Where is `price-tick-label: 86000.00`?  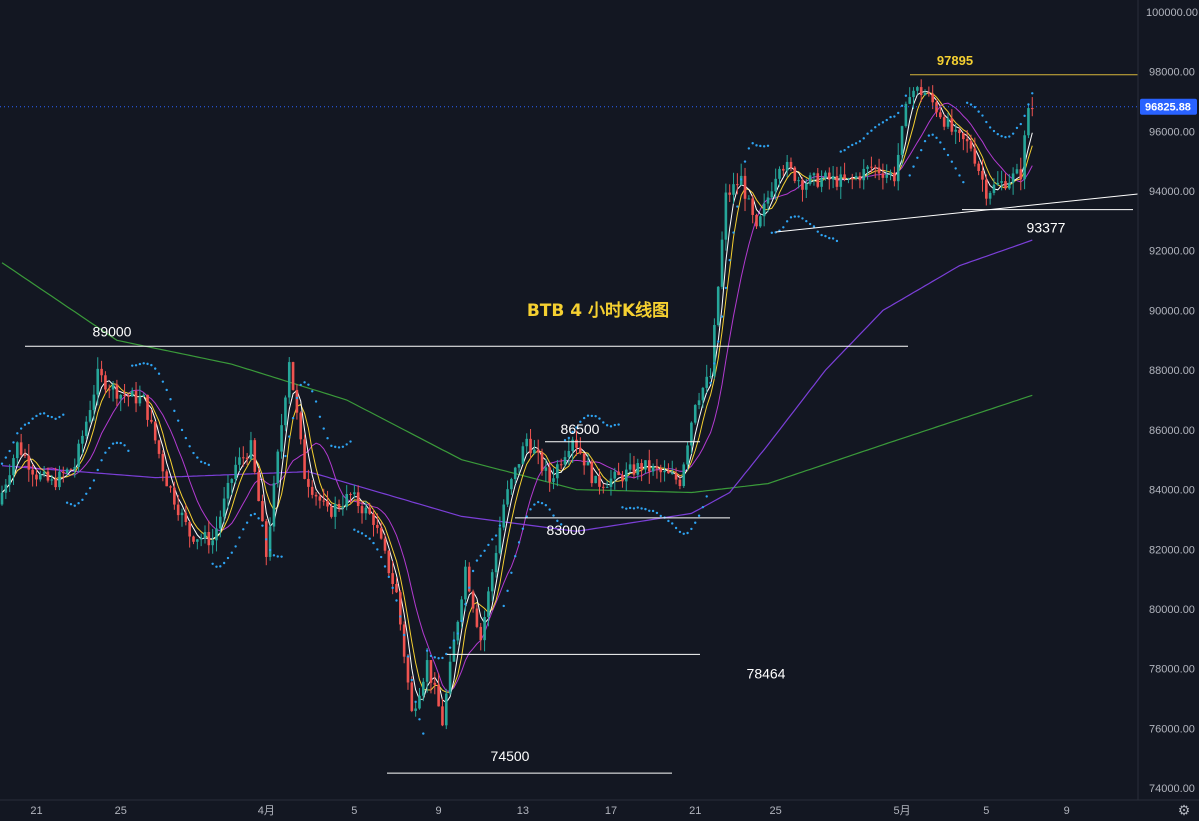 price-tick-label: 86000.00 is located at coordinates (1172, 431).